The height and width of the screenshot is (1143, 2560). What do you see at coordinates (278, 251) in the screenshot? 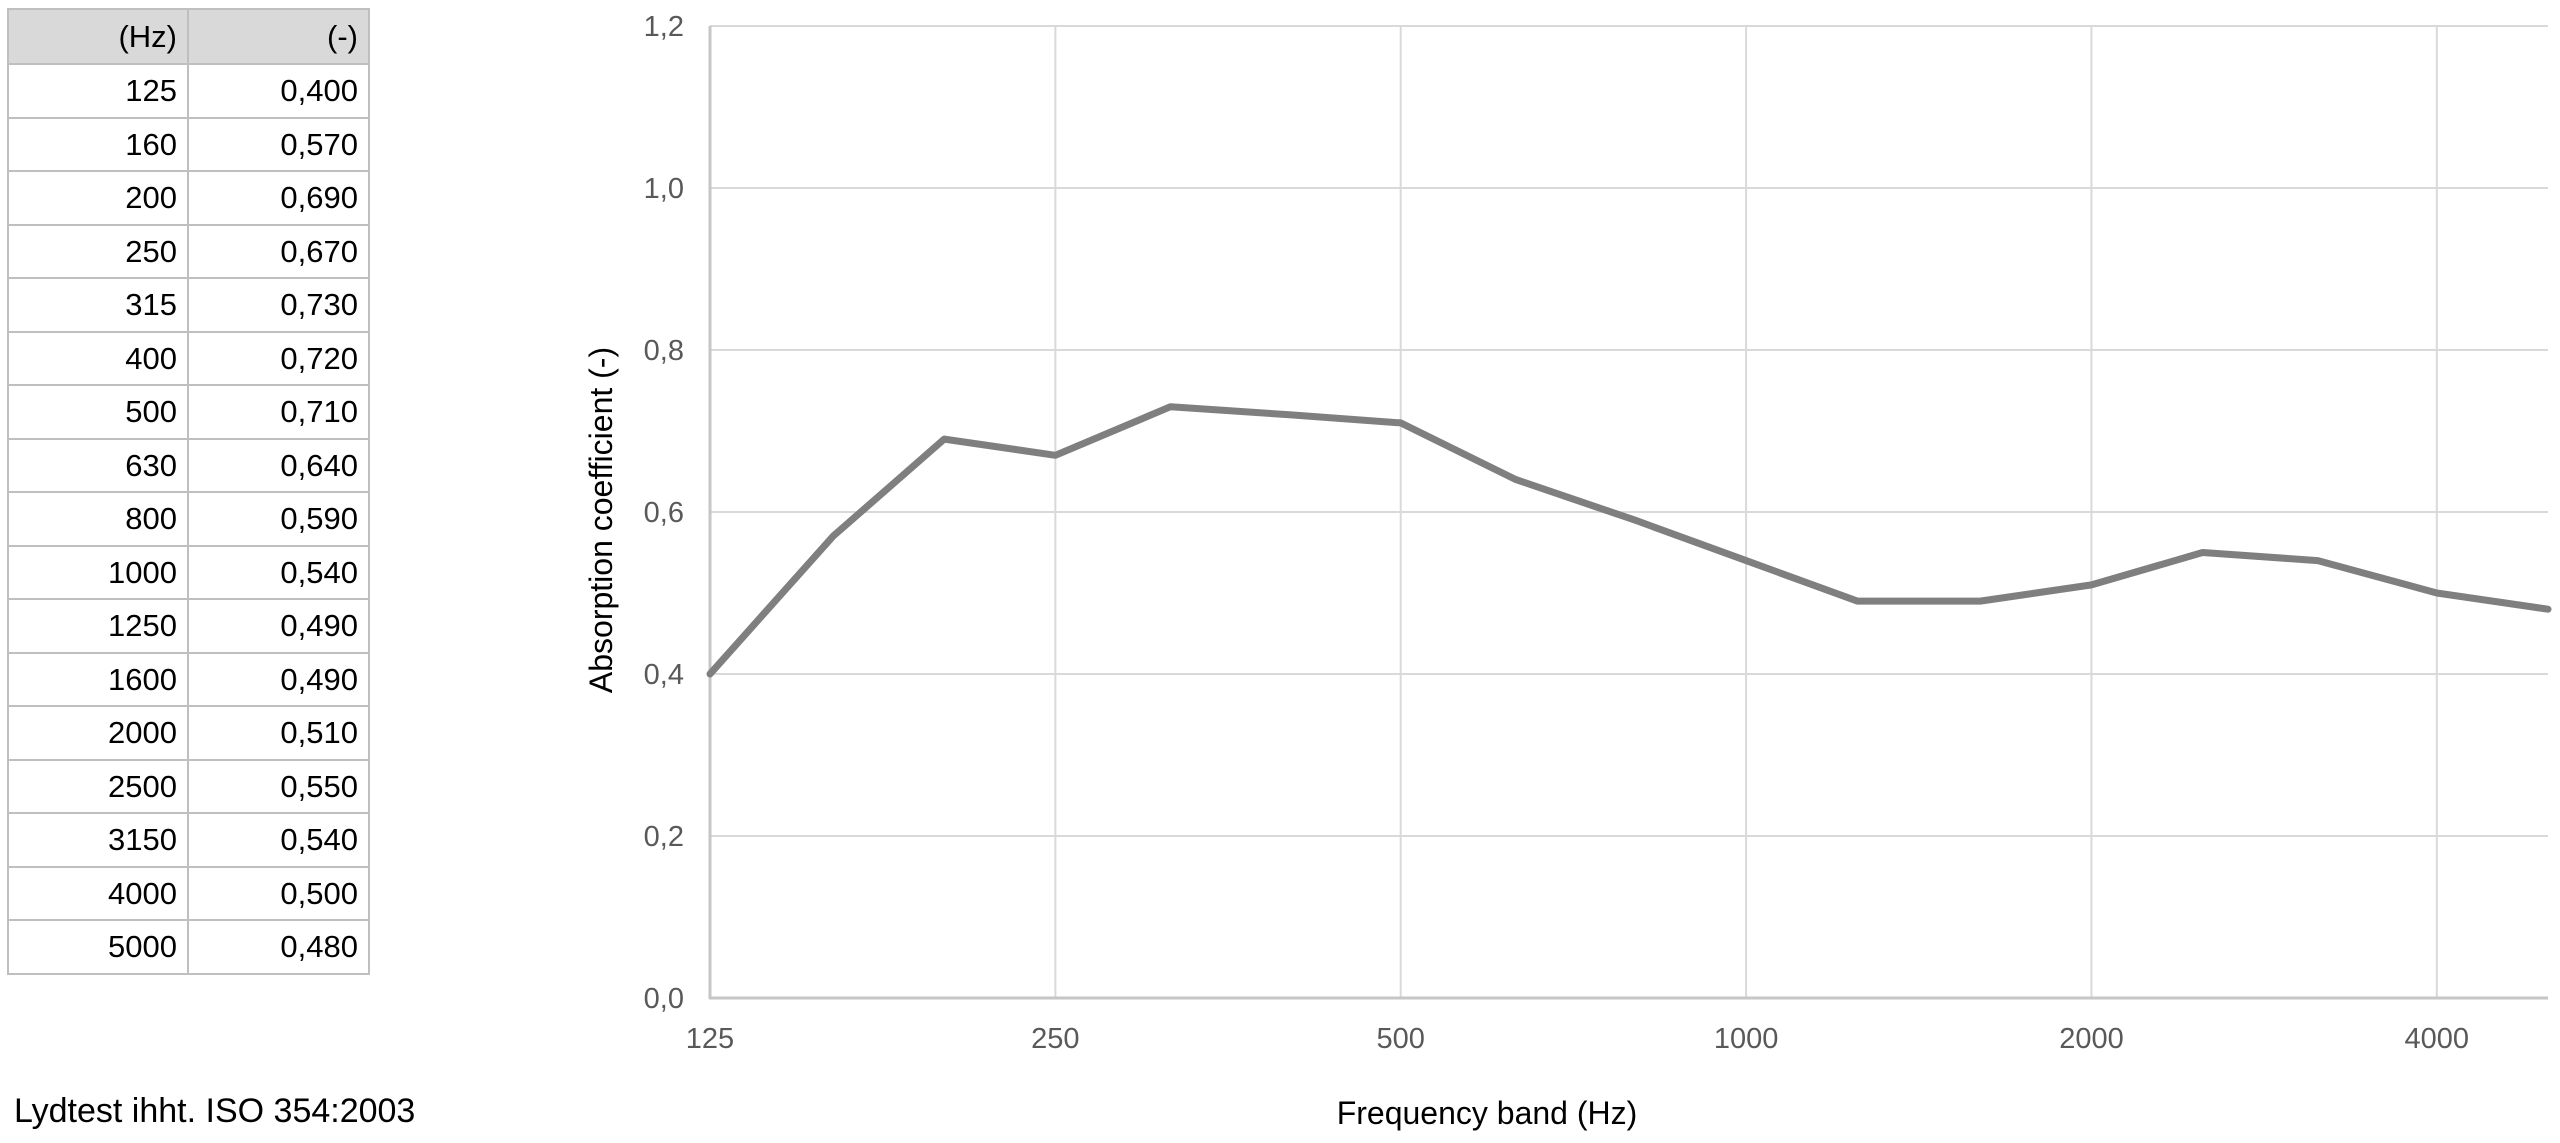
I see `cell-coefficient: 0,670` at bounding box center [278, 251].